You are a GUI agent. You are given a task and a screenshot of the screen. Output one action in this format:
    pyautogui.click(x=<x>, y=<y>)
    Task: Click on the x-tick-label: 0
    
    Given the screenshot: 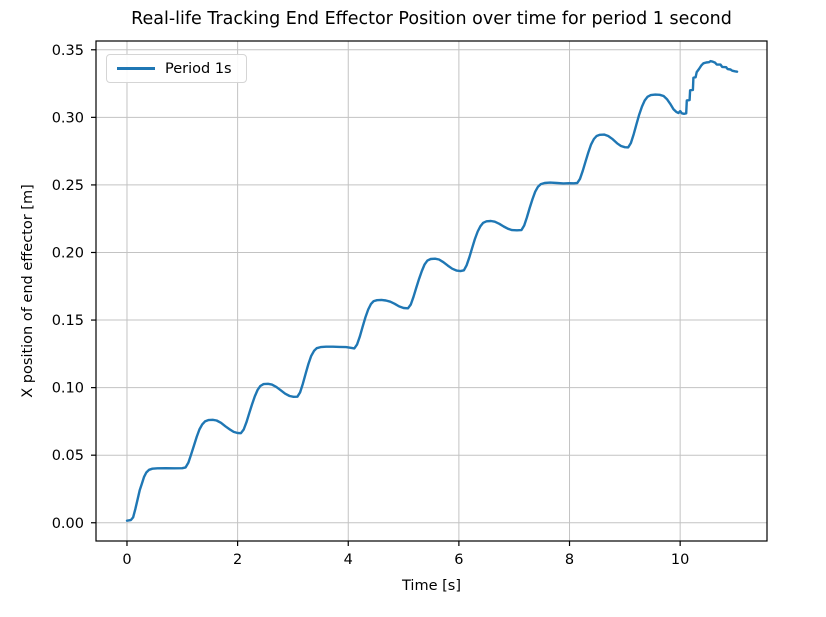 What is the action you would take?
    pyautogui.click(x=126, y=560)
    